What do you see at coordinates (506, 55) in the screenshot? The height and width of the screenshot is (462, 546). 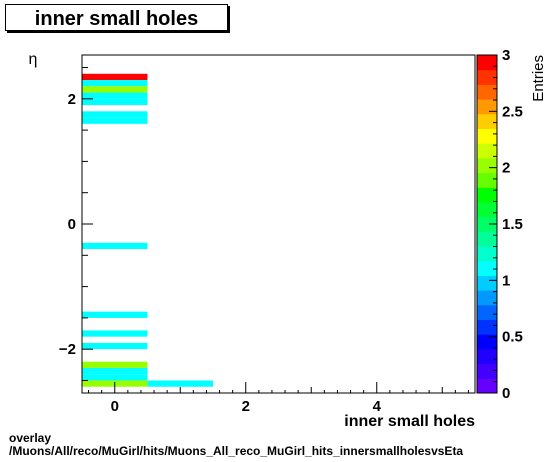 I see `palette-tick-label: 3` at bounding box center [506, 55].